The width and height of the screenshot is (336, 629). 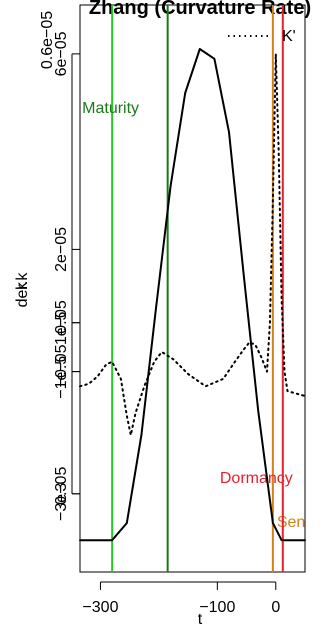 I want to click on y-tick-label-k: 6e−05, so click(x=61, y=53).